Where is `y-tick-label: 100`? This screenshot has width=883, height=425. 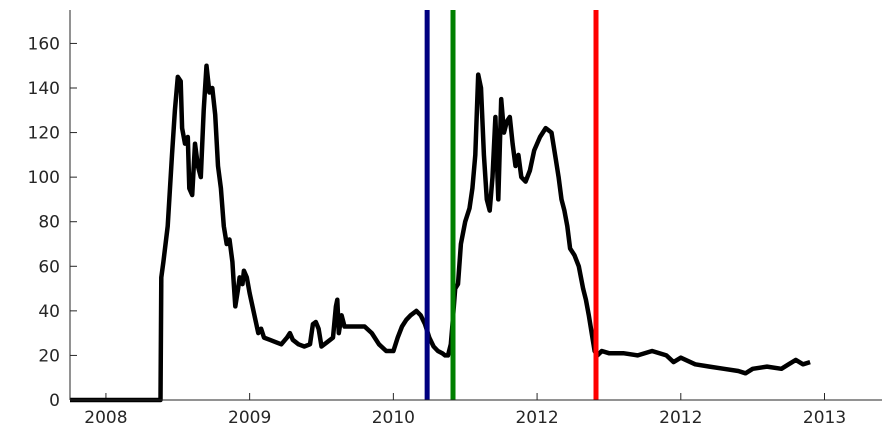 y-tick-label: 100 is located at coordinates (44, 178).